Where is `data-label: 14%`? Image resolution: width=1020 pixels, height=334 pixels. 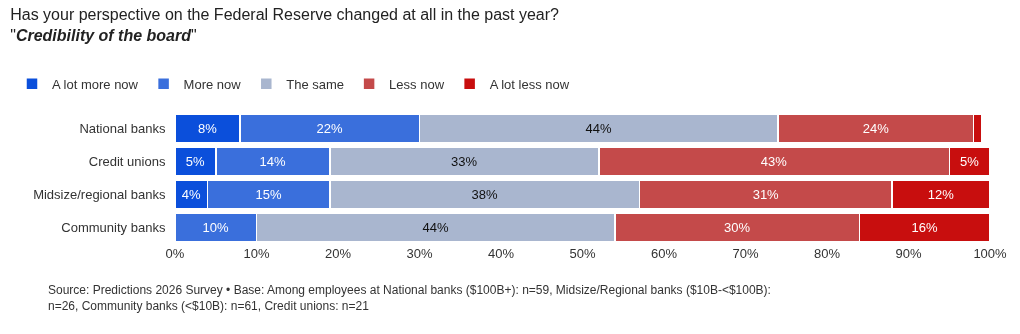 data-label: 14% is located at coordinates (273, 161).